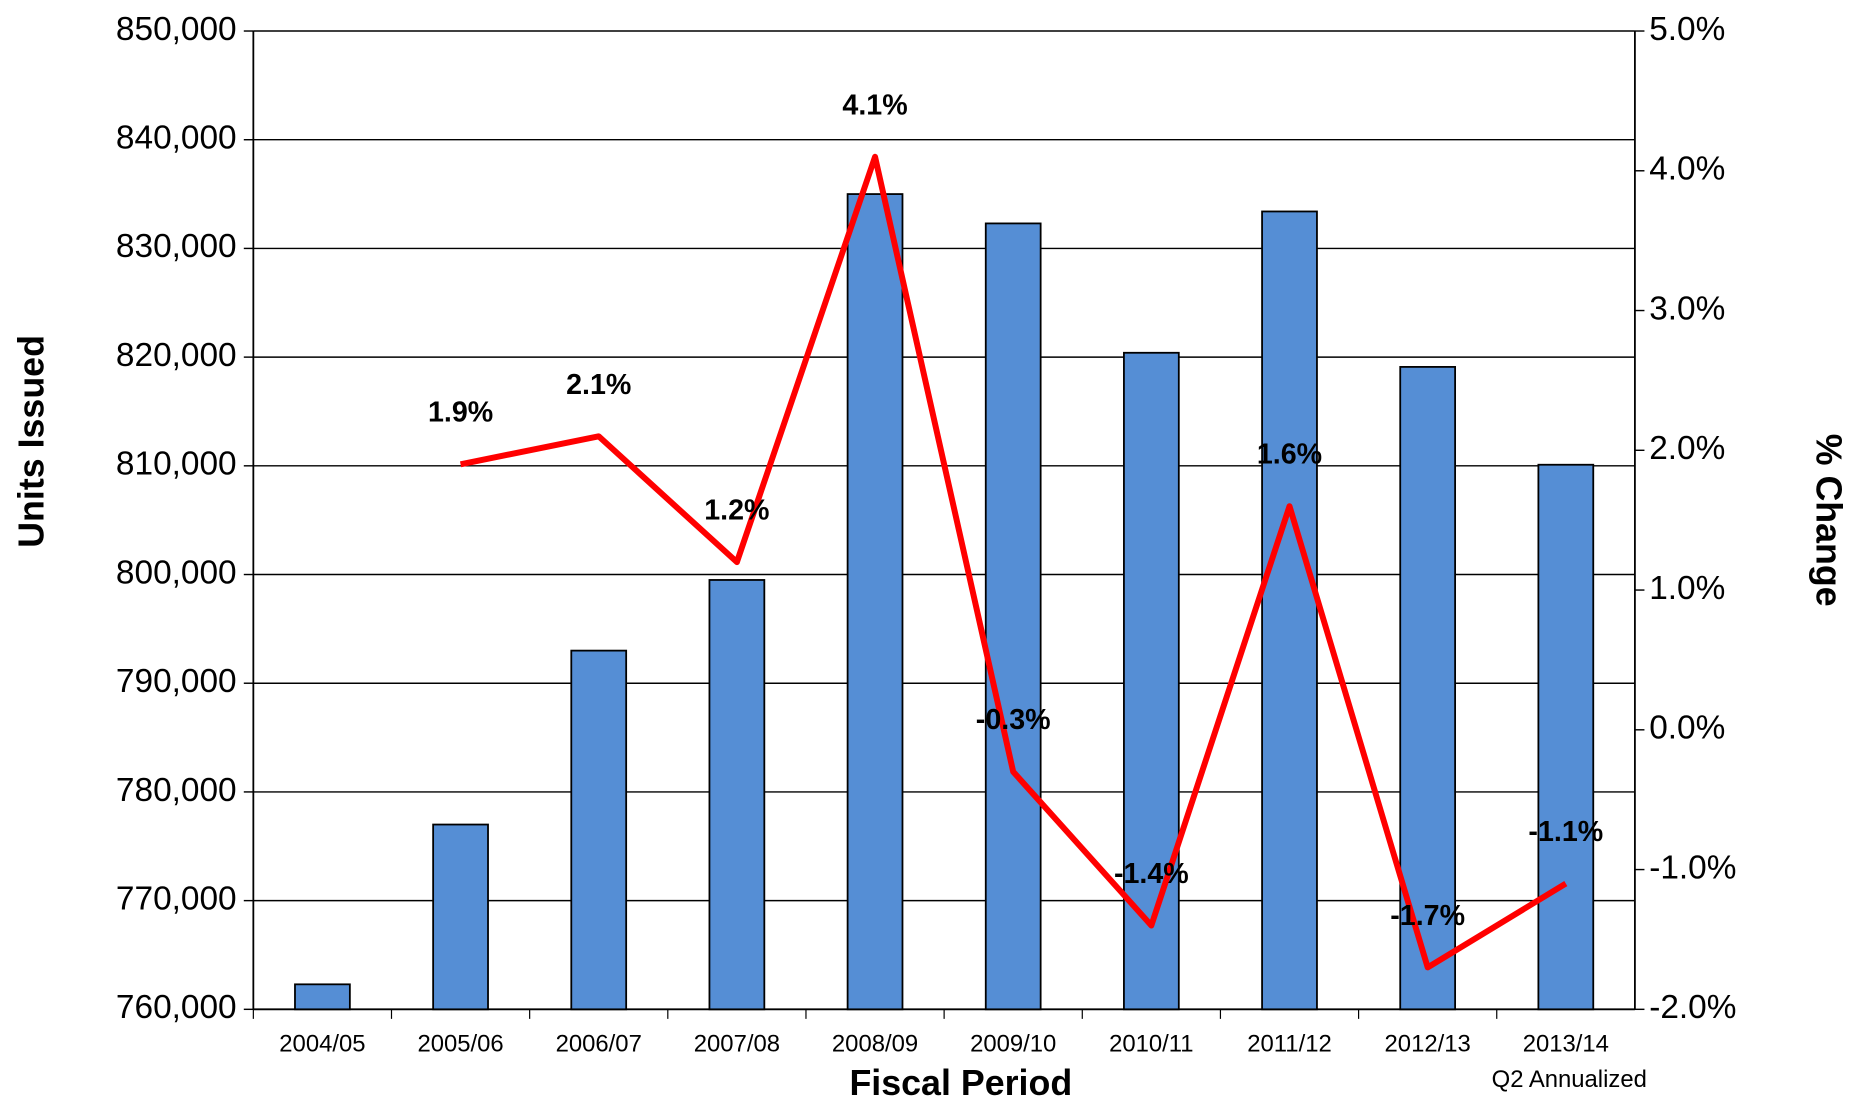 Image resolution: width=1862 pixels, height=1100 pixels. I want to click on x-tick-label: 2005/06, so click(460, 1043).